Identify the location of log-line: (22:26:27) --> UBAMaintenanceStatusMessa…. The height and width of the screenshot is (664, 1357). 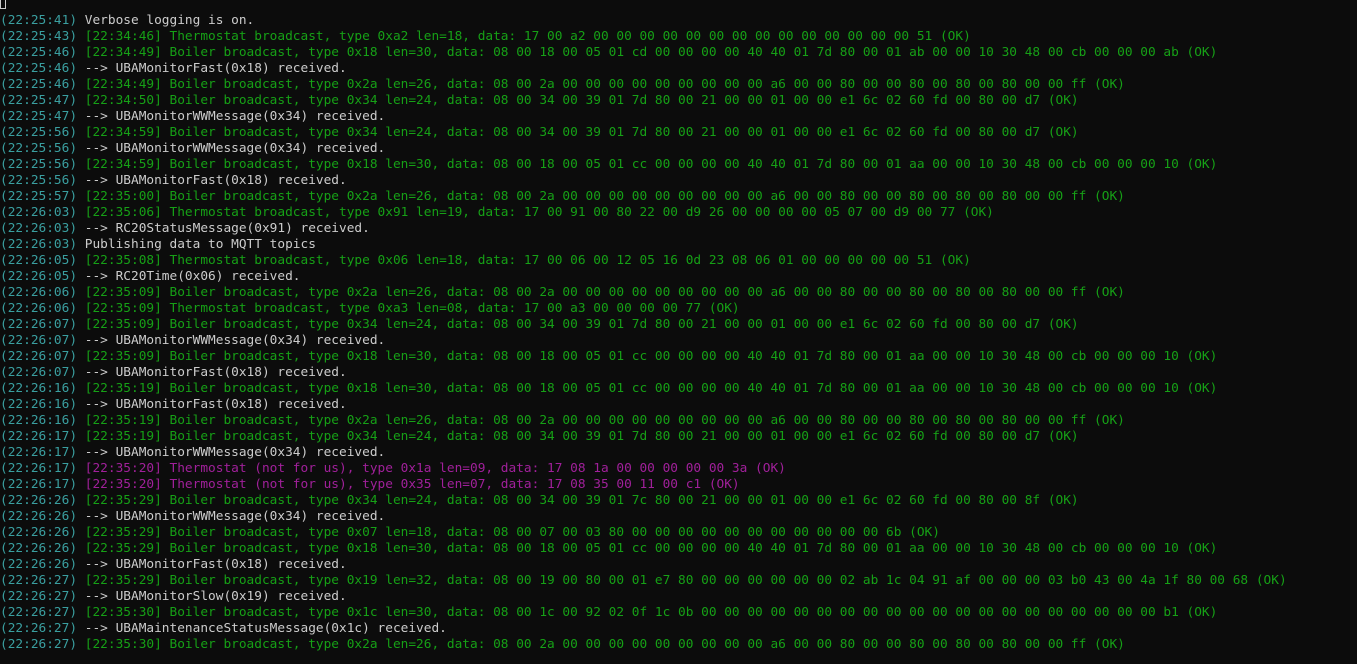
(643, 629).